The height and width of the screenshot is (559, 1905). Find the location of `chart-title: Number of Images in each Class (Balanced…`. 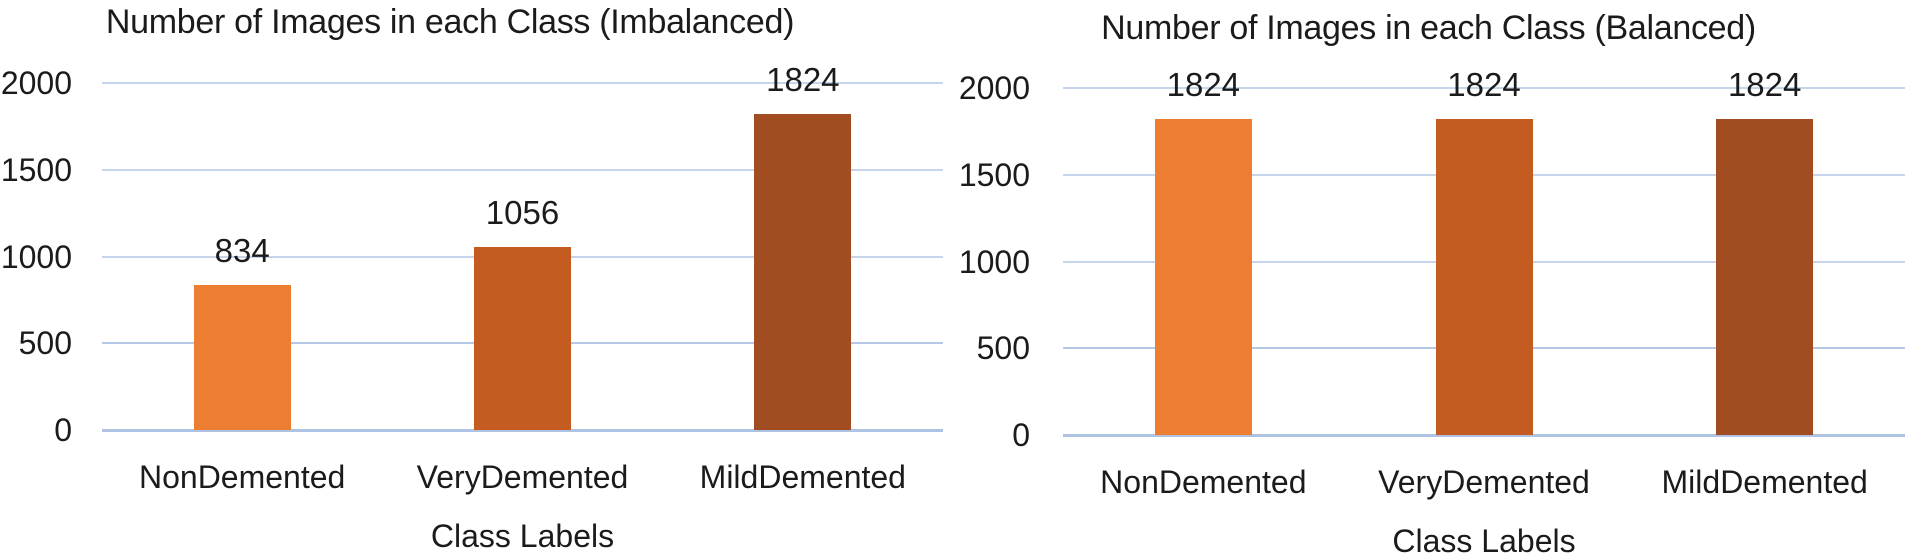

chart-title: Number of Images in each Class (Balanced… is located at coordinates (1428, 28).